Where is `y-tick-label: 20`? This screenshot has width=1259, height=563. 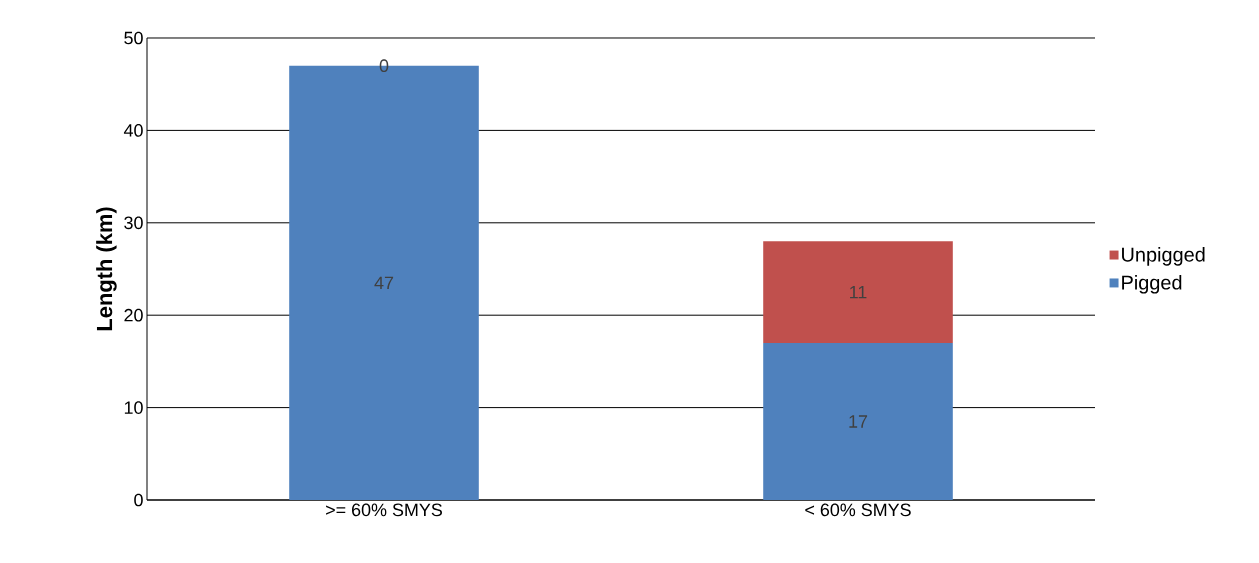
y-tick-label: 20 is located at coordinates (133, 315).